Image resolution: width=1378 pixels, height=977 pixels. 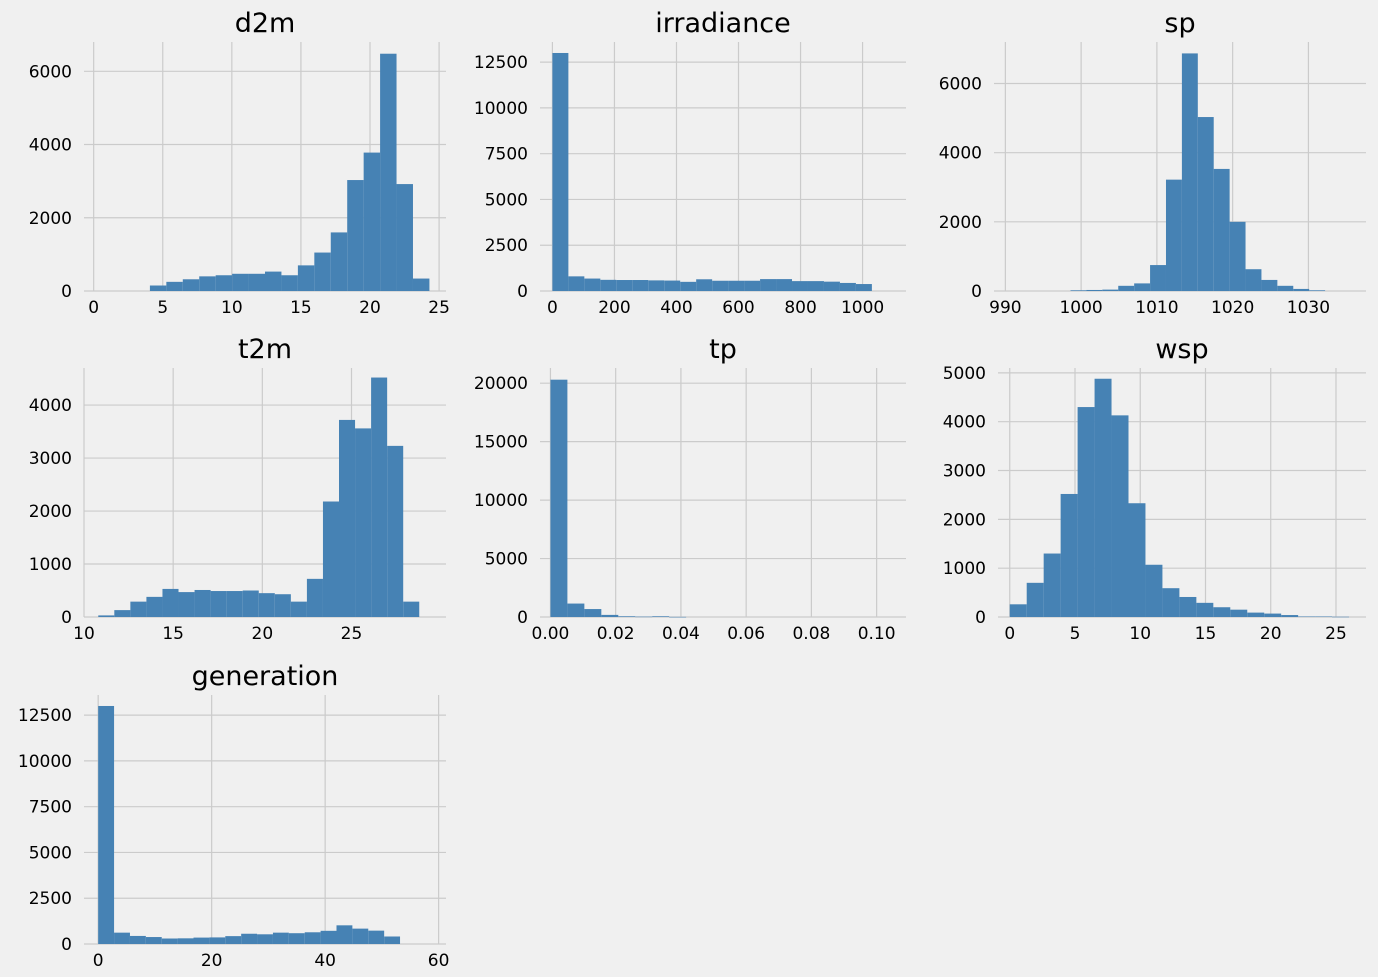 I want to click on subplot-title: generation, so click(x=265, y=676).